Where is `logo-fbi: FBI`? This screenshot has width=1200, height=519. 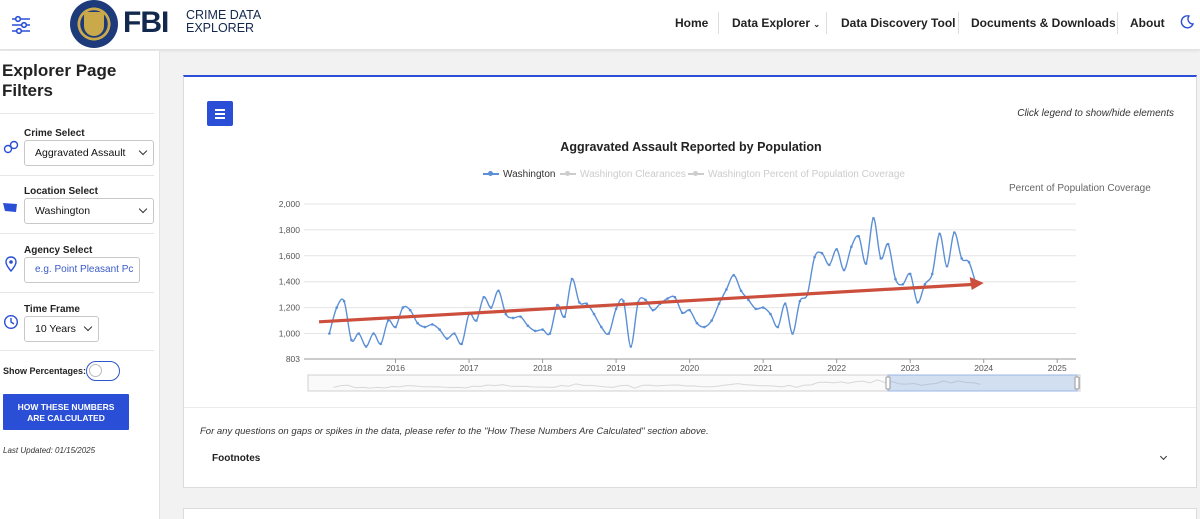 logo-fbi: FBI is located at coordinates (146, 22).